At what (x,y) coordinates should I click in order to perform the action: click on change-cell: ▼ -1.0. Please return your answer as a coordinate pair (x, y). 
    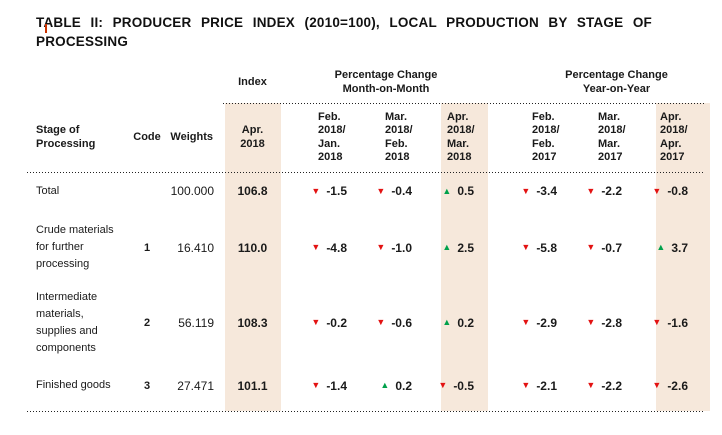
    Looking at the image, I should click on (387, 247).